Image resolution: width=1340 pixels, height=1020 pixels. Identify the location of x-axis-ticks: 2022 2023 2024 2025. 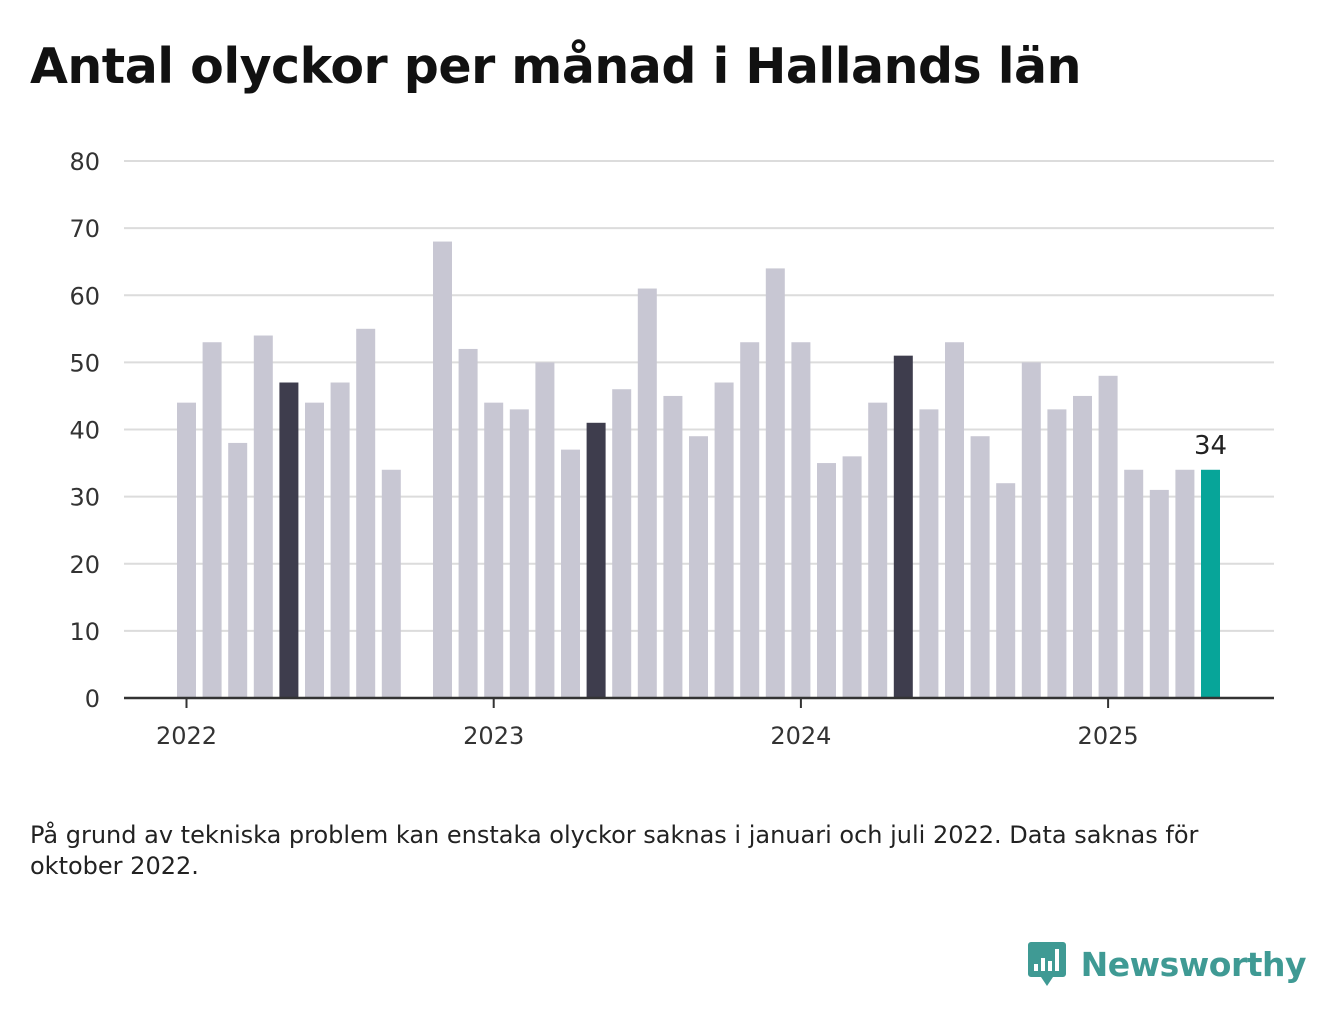
(647, 724).